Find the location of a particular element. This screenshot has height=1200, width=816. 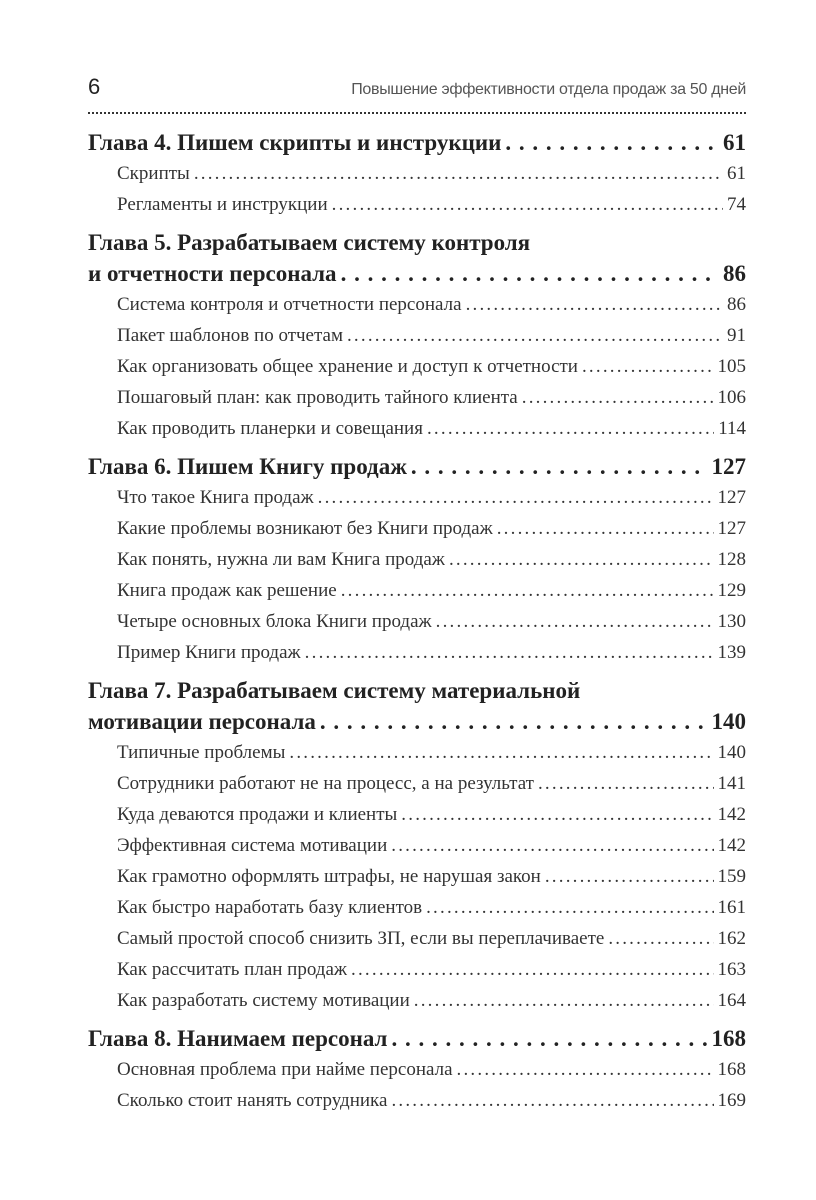

chapter-heading: мотивации персонала 140 is located at coordinates (417, 721).